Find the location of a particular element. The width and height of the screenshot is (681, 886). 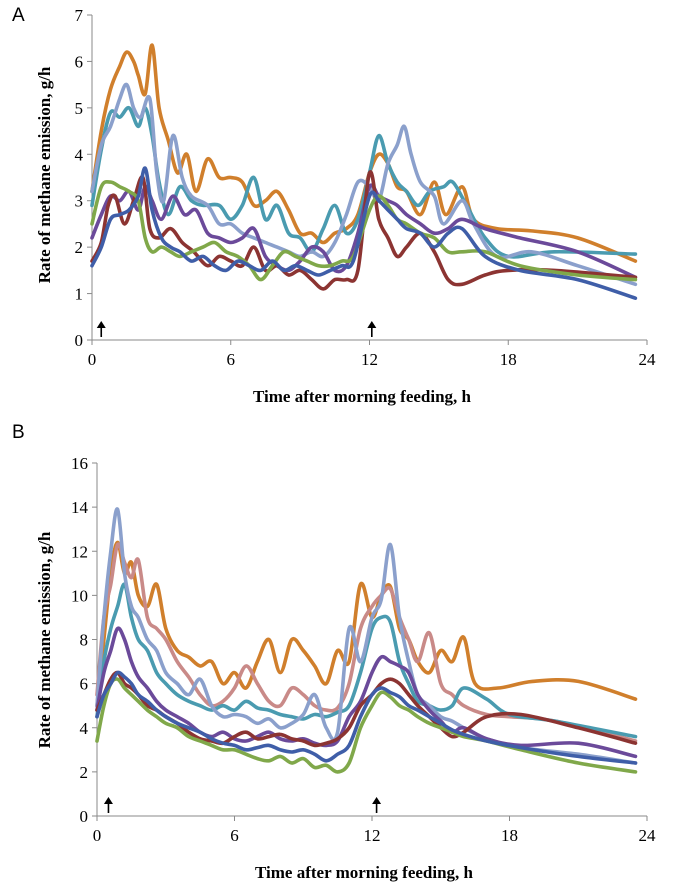

x-axis-title-a: Time after morning feeding, h is located at coordinates (362, 396).